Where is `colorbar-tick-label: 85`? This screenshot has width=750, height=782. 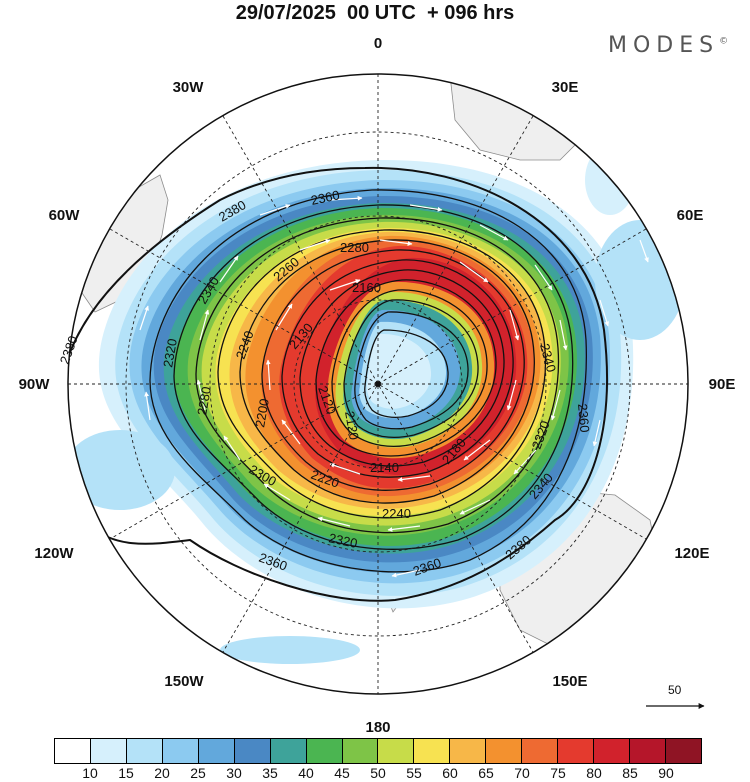 colorbar-tick-label: 85 is located at coordinates (630, 773).